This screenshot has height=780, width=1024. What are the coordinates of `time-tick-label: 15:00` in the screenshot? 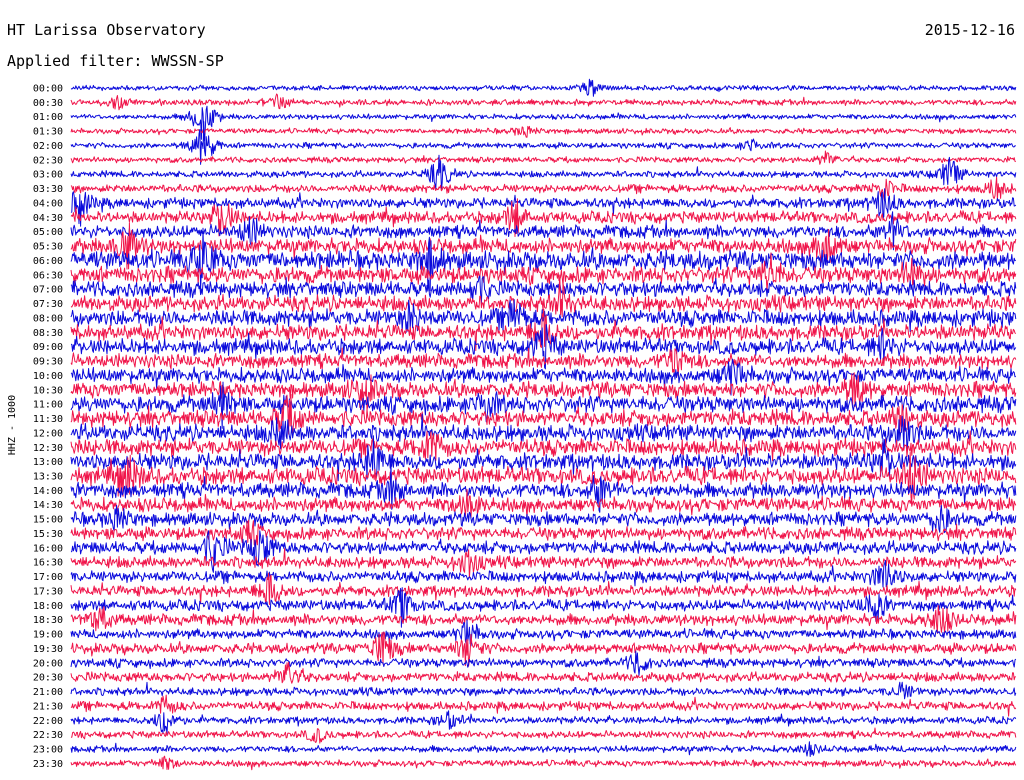 It's located at (48, 520).